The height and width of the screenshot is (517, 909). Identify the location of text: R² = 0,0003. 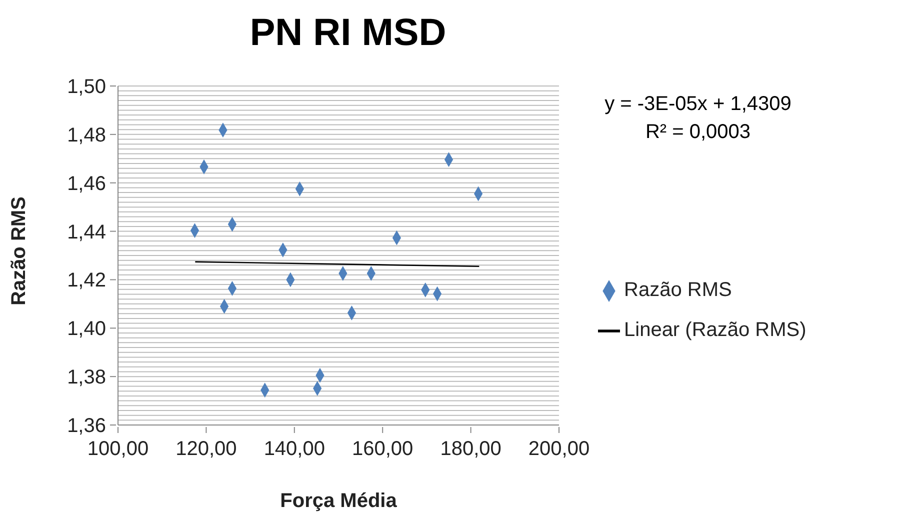
(698, 132).